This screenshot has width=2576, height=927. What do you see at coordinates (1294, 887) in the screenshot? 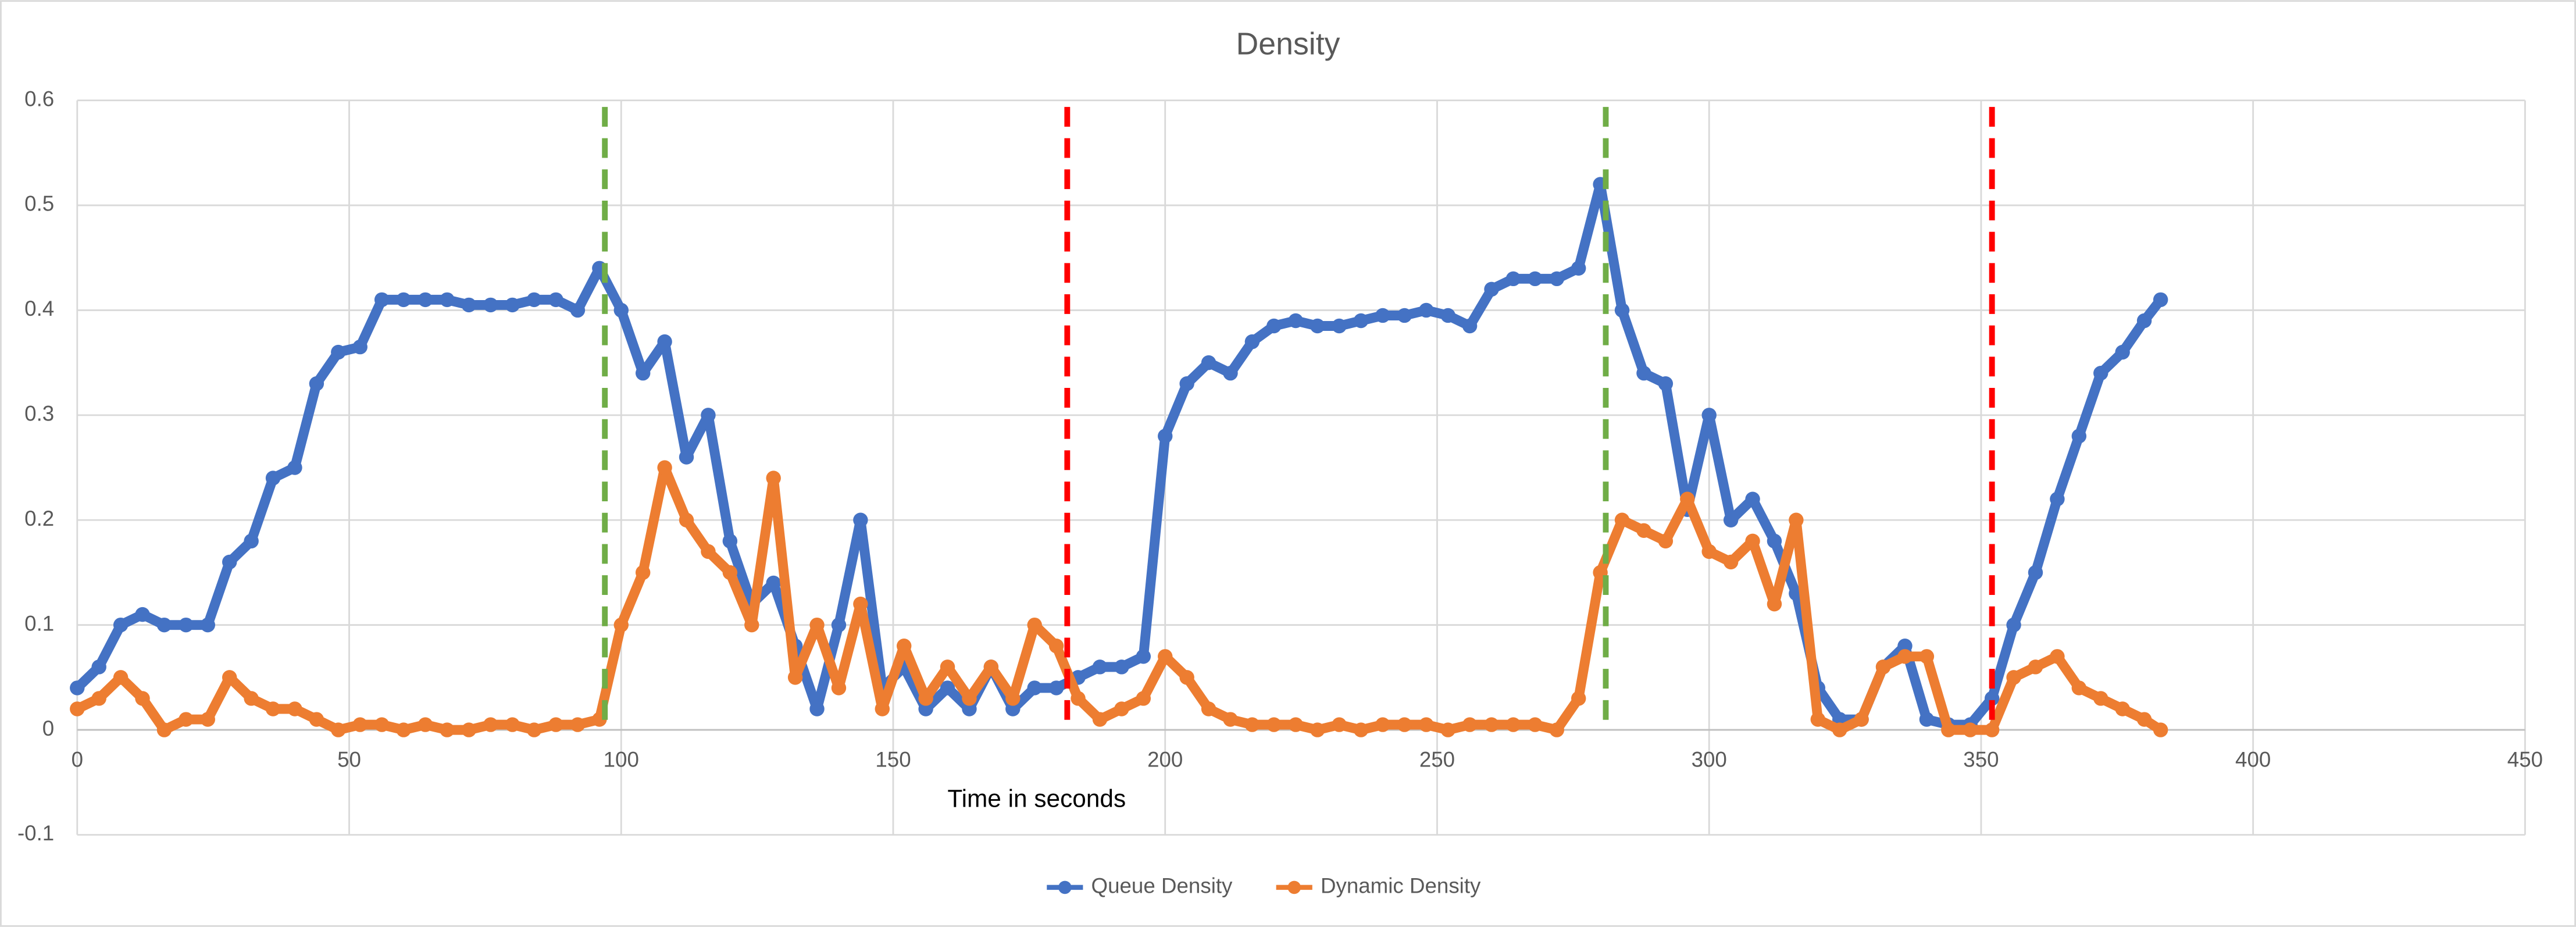
I see `legend-marker` at bounding box center [1294, 887].